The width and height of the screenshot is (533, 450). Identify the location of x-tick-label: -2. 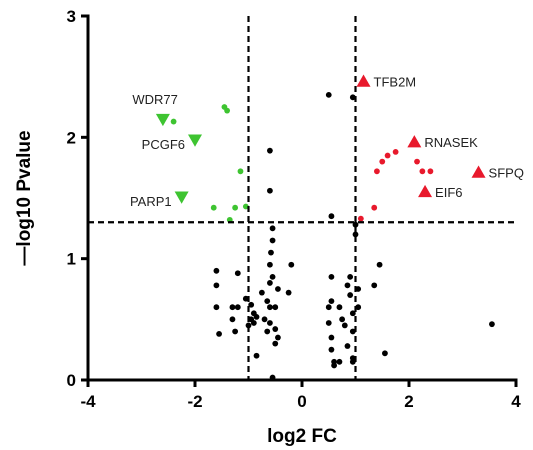
(194, 401).